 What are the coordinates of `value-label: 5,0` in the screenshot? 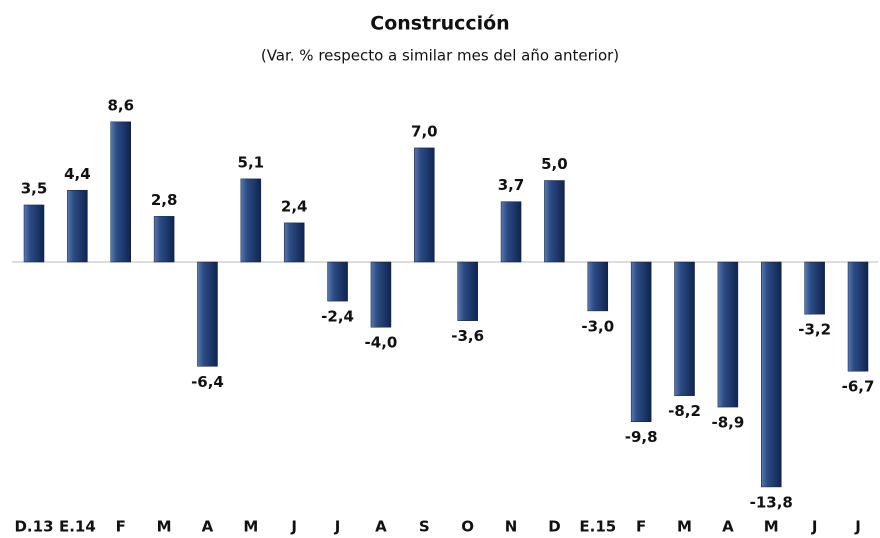 It's located at (554, 164).